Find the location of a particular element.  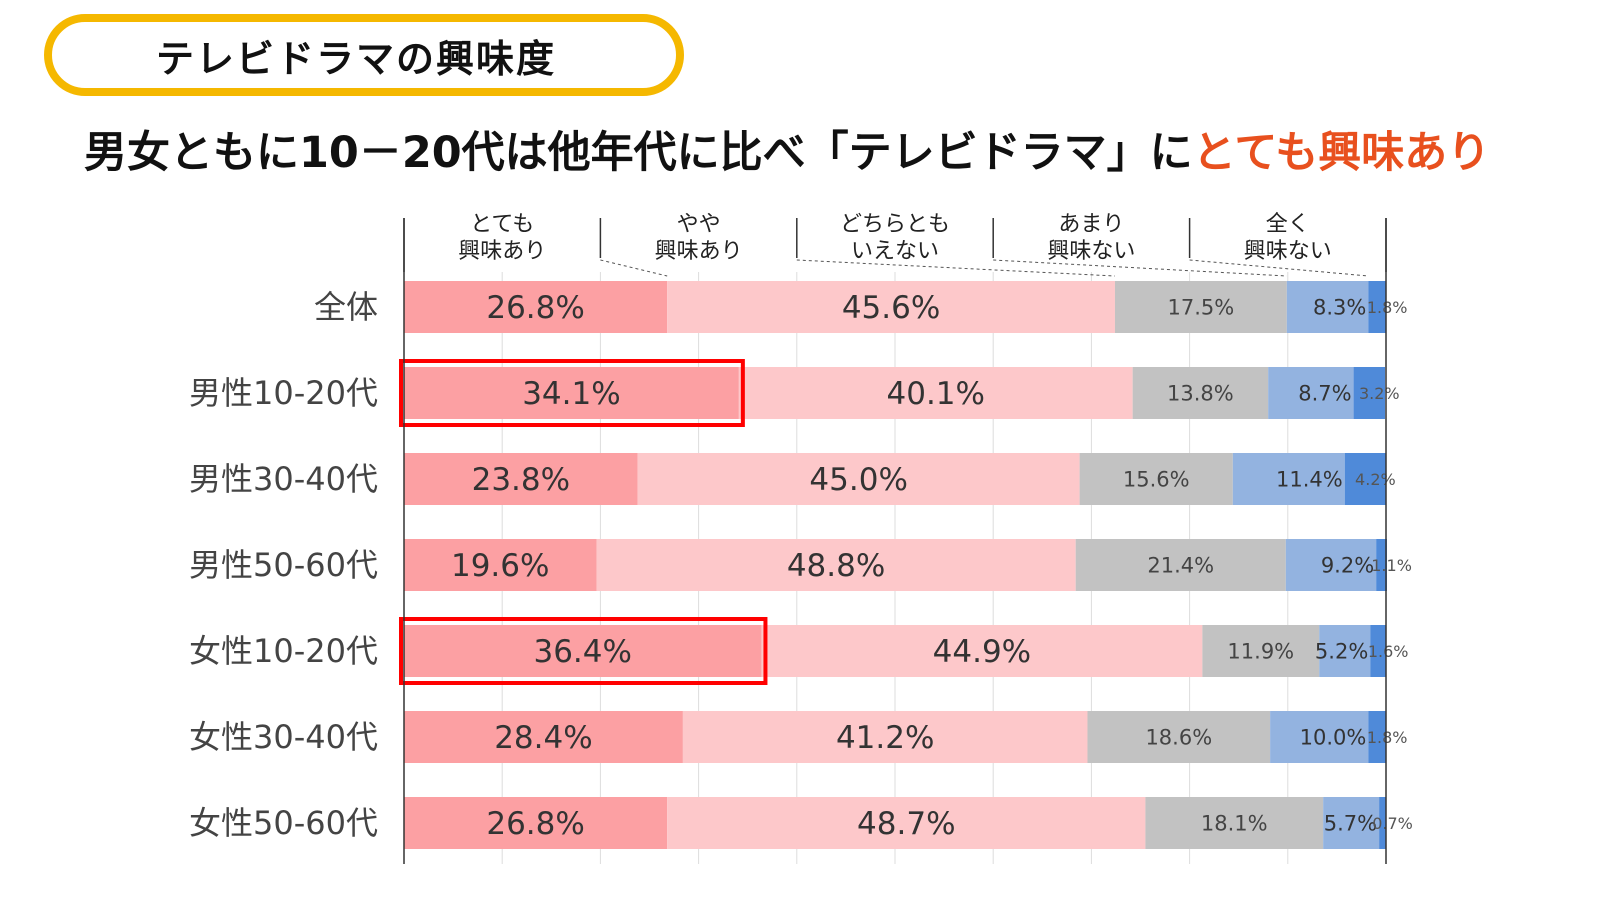

category-label: 全体 is located at coordinates (346, 307).